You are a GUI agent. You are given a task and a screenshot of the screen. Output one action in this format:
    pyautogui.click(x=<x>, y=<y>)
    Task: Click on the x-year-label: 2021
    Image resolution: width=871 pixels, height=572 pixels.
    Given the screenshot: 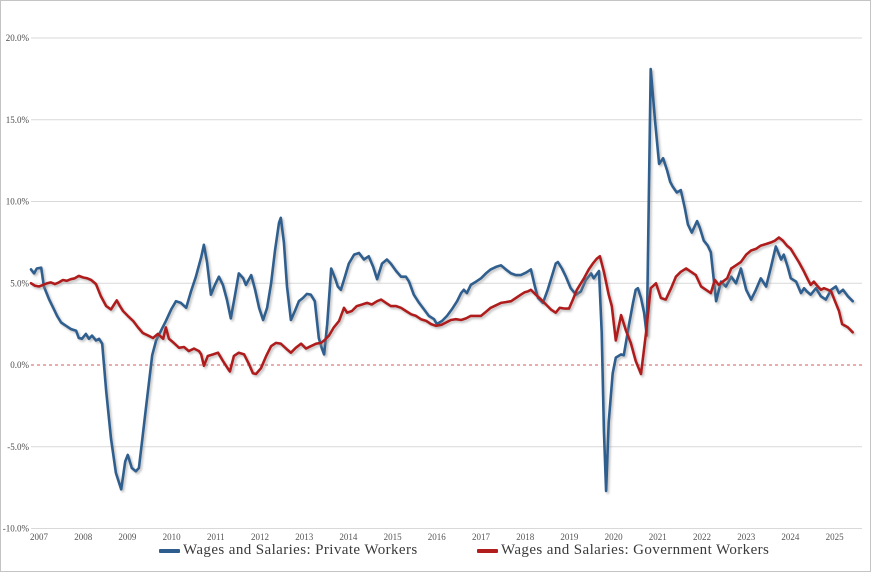 What is the action you would take?
    pyautogui.click(x=658, y=537)
    